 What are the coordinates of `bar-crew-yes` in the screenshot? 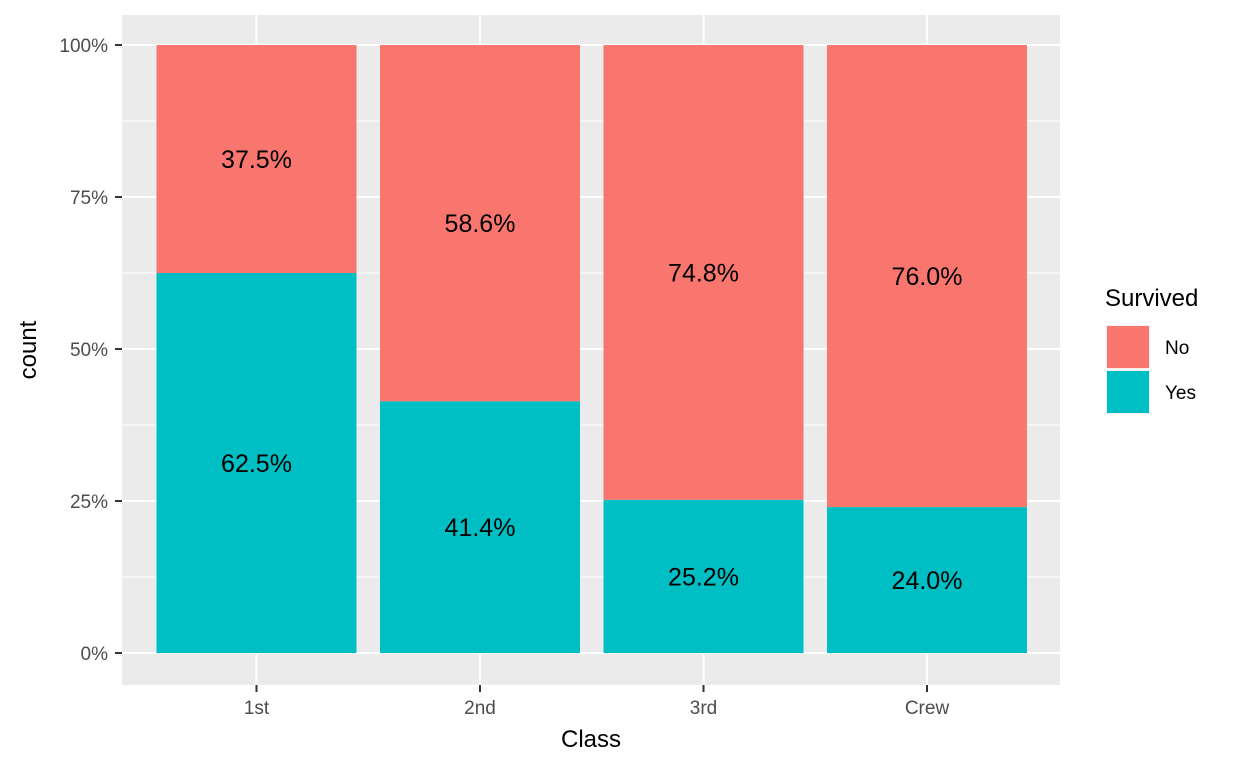 It's located at (927, 580).